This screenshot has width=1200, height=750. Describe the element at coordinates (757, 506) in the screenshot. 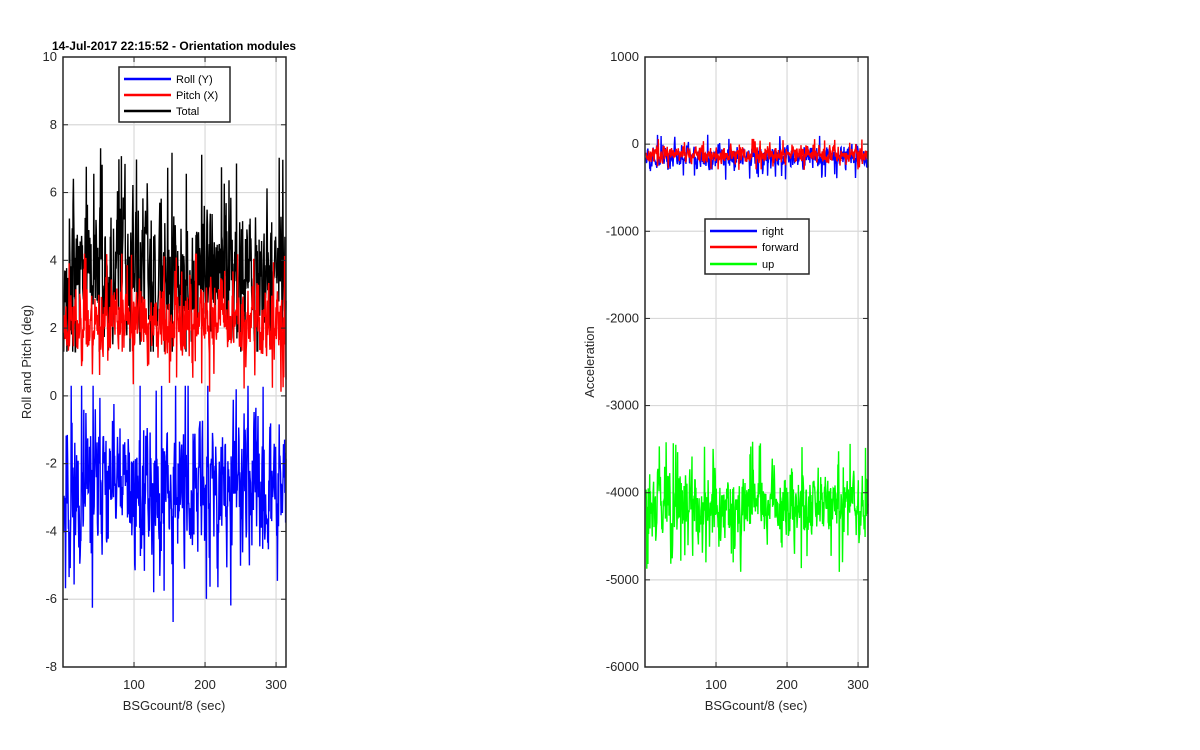

I see `series-line-up` at that location.